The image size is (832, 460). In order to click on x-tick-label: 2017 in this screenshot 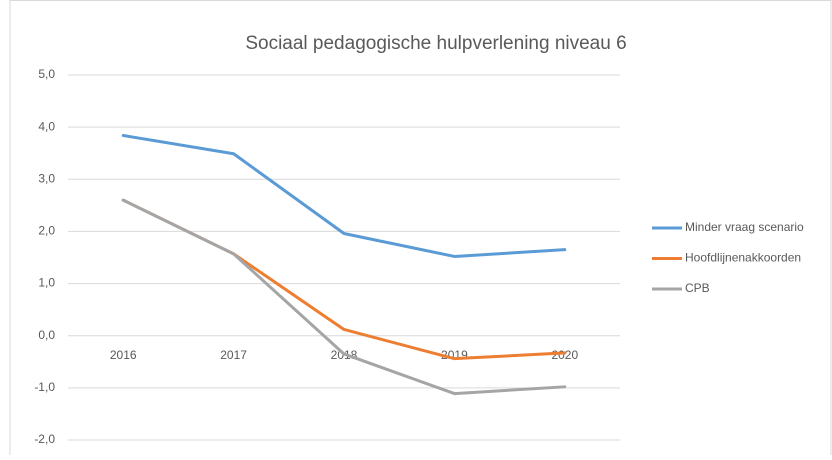, I will do `click(233, 355)`.